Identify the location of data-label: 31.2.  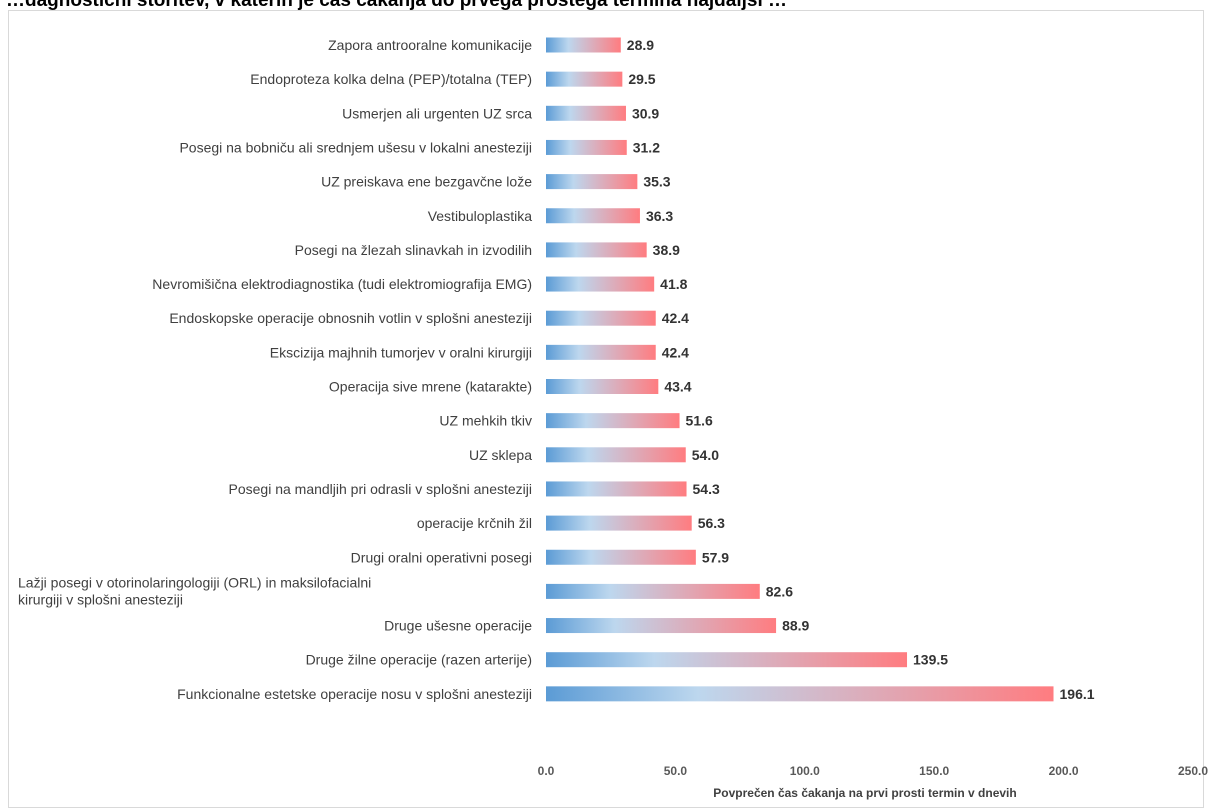
(646, 147).